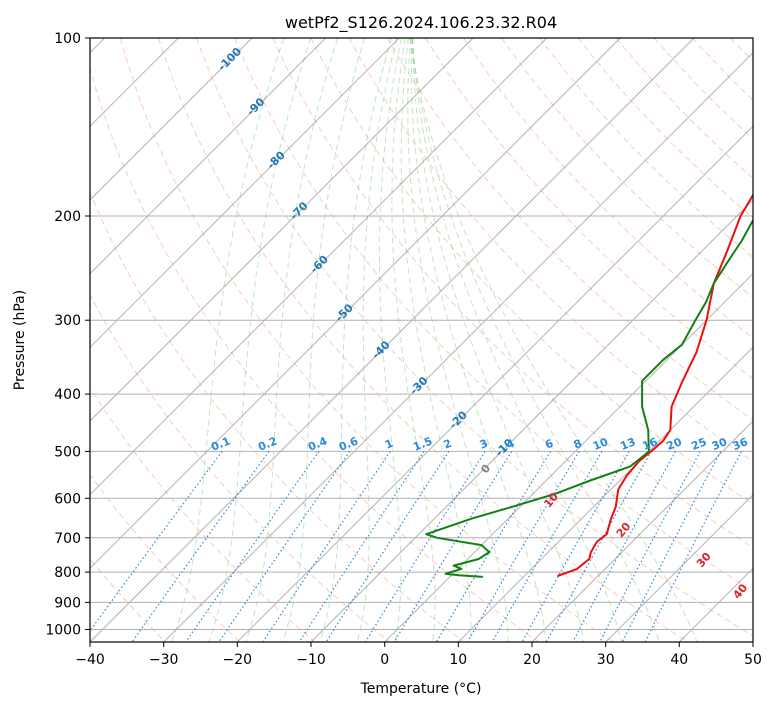 This screenshot has width=775, height=708. I want to click on y-tick-label: 600, so click(67, 499).